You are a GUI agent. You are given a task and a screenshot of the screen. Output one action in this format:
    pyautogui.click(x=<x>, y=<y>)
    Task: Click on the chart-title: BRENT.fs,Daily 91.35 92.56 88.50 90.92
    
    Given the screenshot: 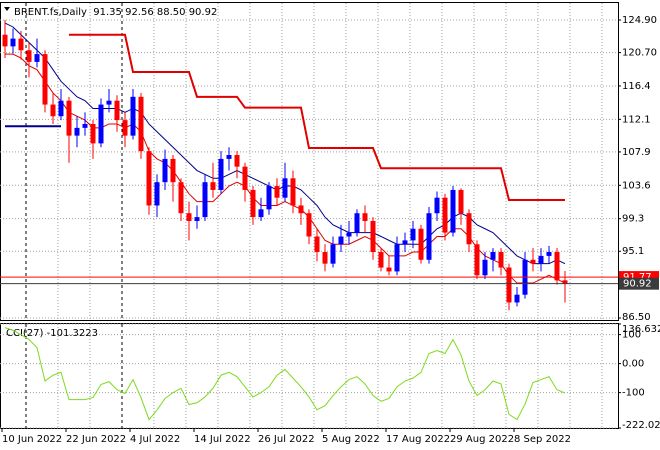 What is the action you would take?
    pyautogui.click(x=115, y=12)
    